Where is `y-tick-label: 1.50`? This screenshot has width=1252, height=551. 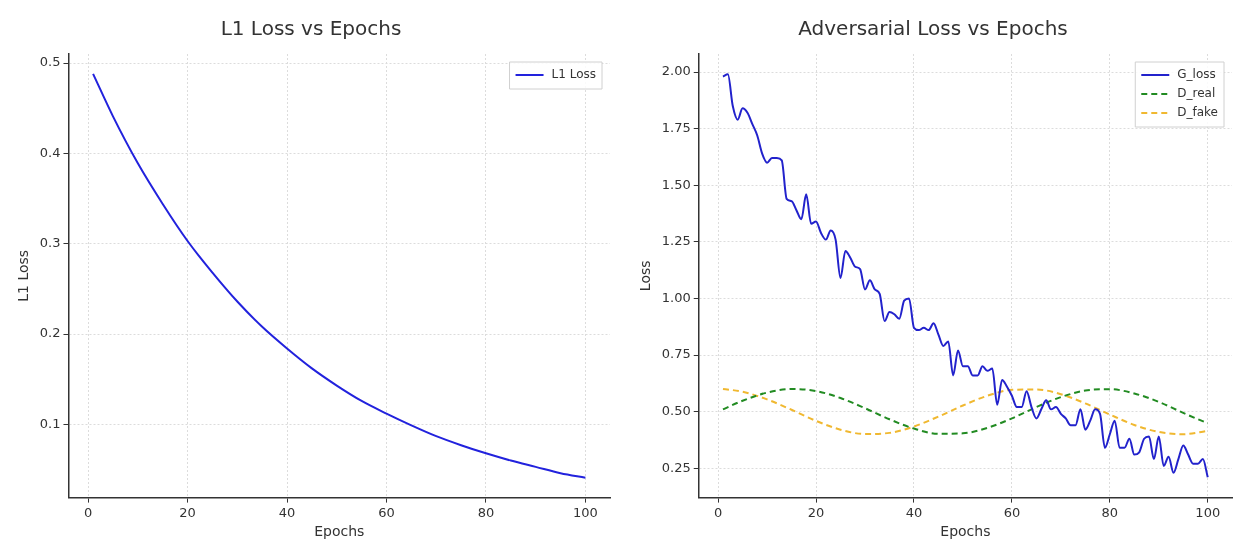
y-tick-label: 1.50 is located at coordinates (676, 184).